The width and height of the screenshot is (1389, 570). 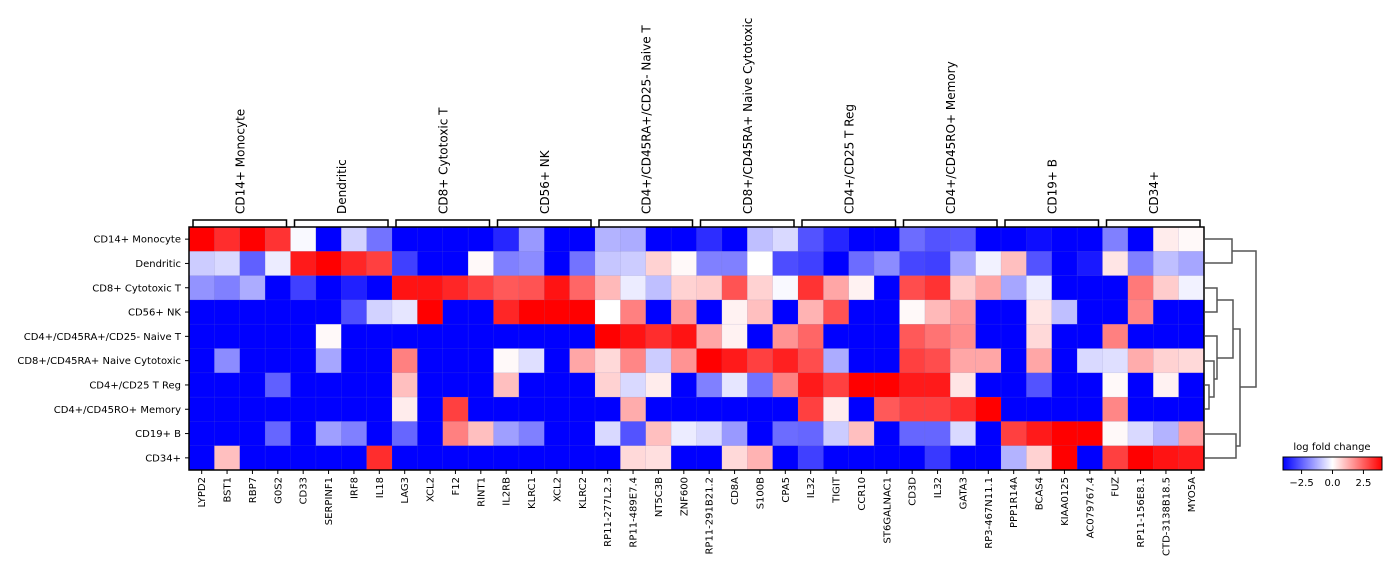 I want to click on row-label: CD34+, so click(x=163, y=458).